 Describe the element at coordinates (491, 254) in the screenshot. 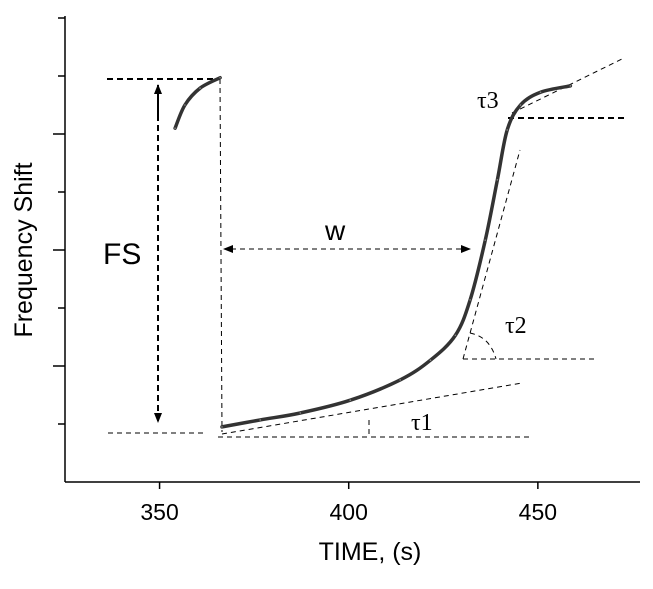

I see `tau2-tangent` at that location.